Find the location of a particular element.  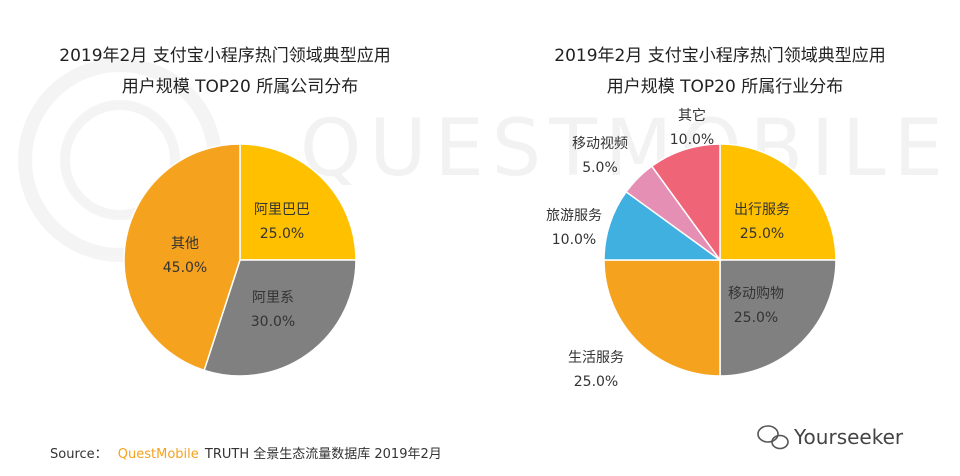

source-prefix: Source： is located at coordinates (79, 454).